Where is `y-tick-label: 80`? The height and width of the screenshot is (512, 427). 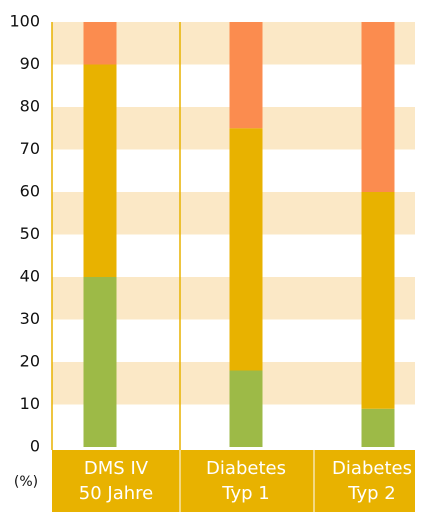 y-tick-label: 80 is located at coordinates (30, 106).